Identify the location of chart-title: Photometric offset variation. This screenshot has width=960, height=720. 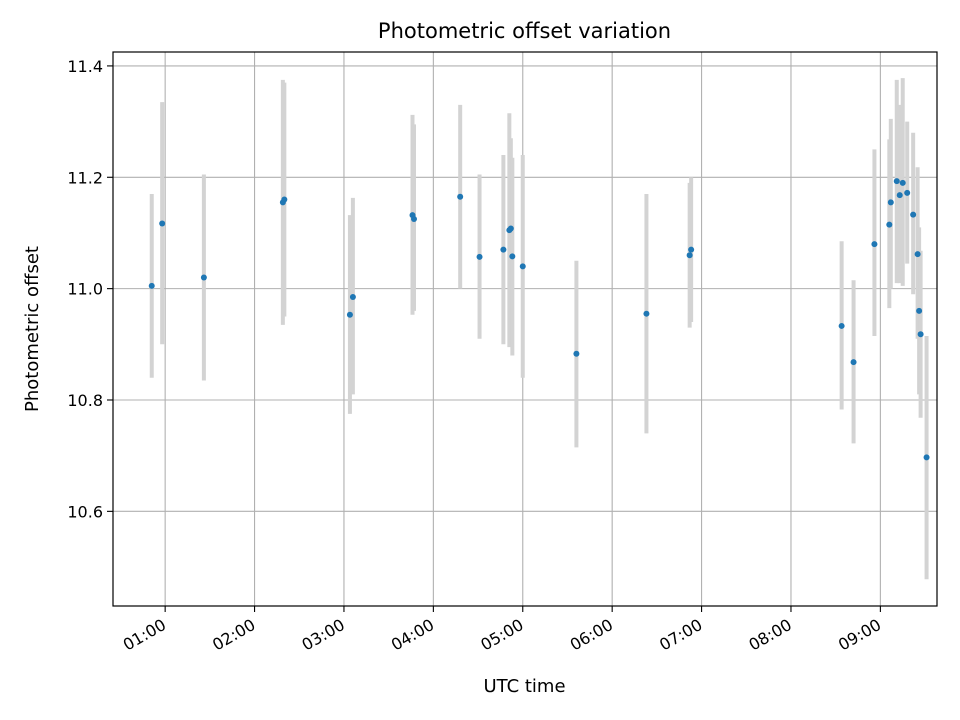
(524, 31).